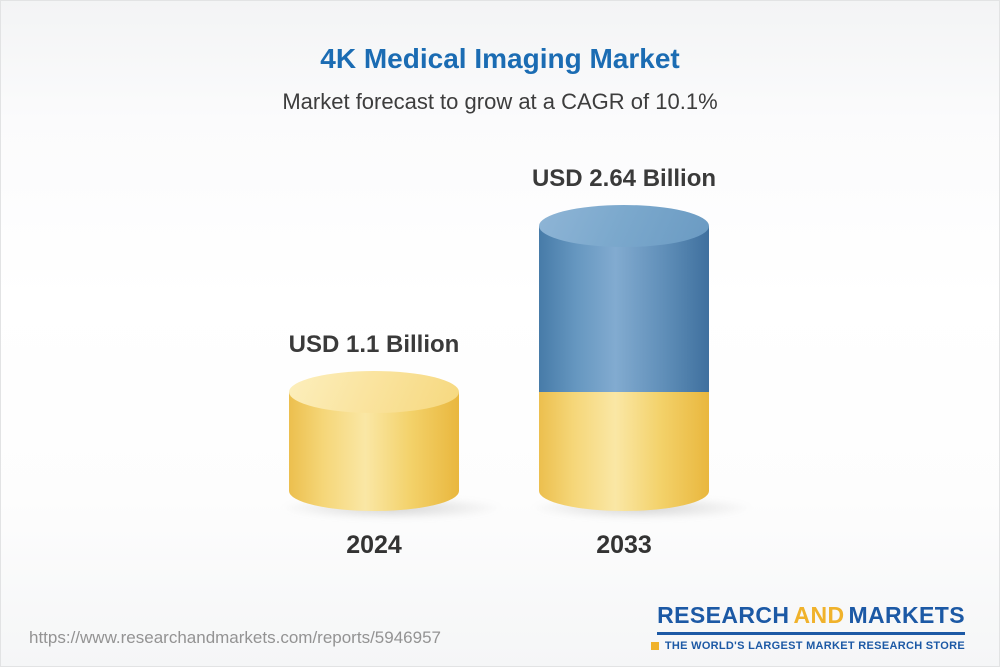  I want to click on bar-2033-cap, so click(624, 225).